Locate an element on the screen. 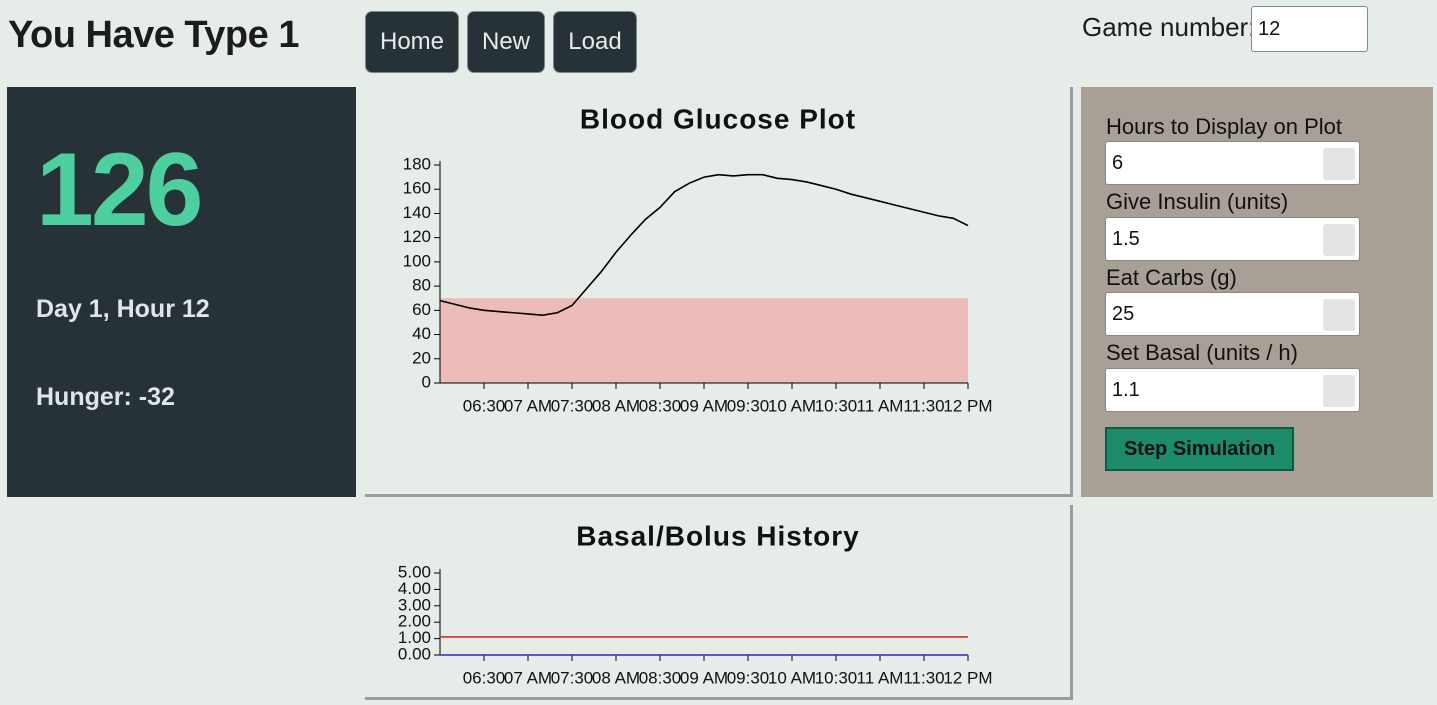 The height and width of the screenshot is (705, 1437). field-input: 1.5 is located at coordinates (1232, 239).